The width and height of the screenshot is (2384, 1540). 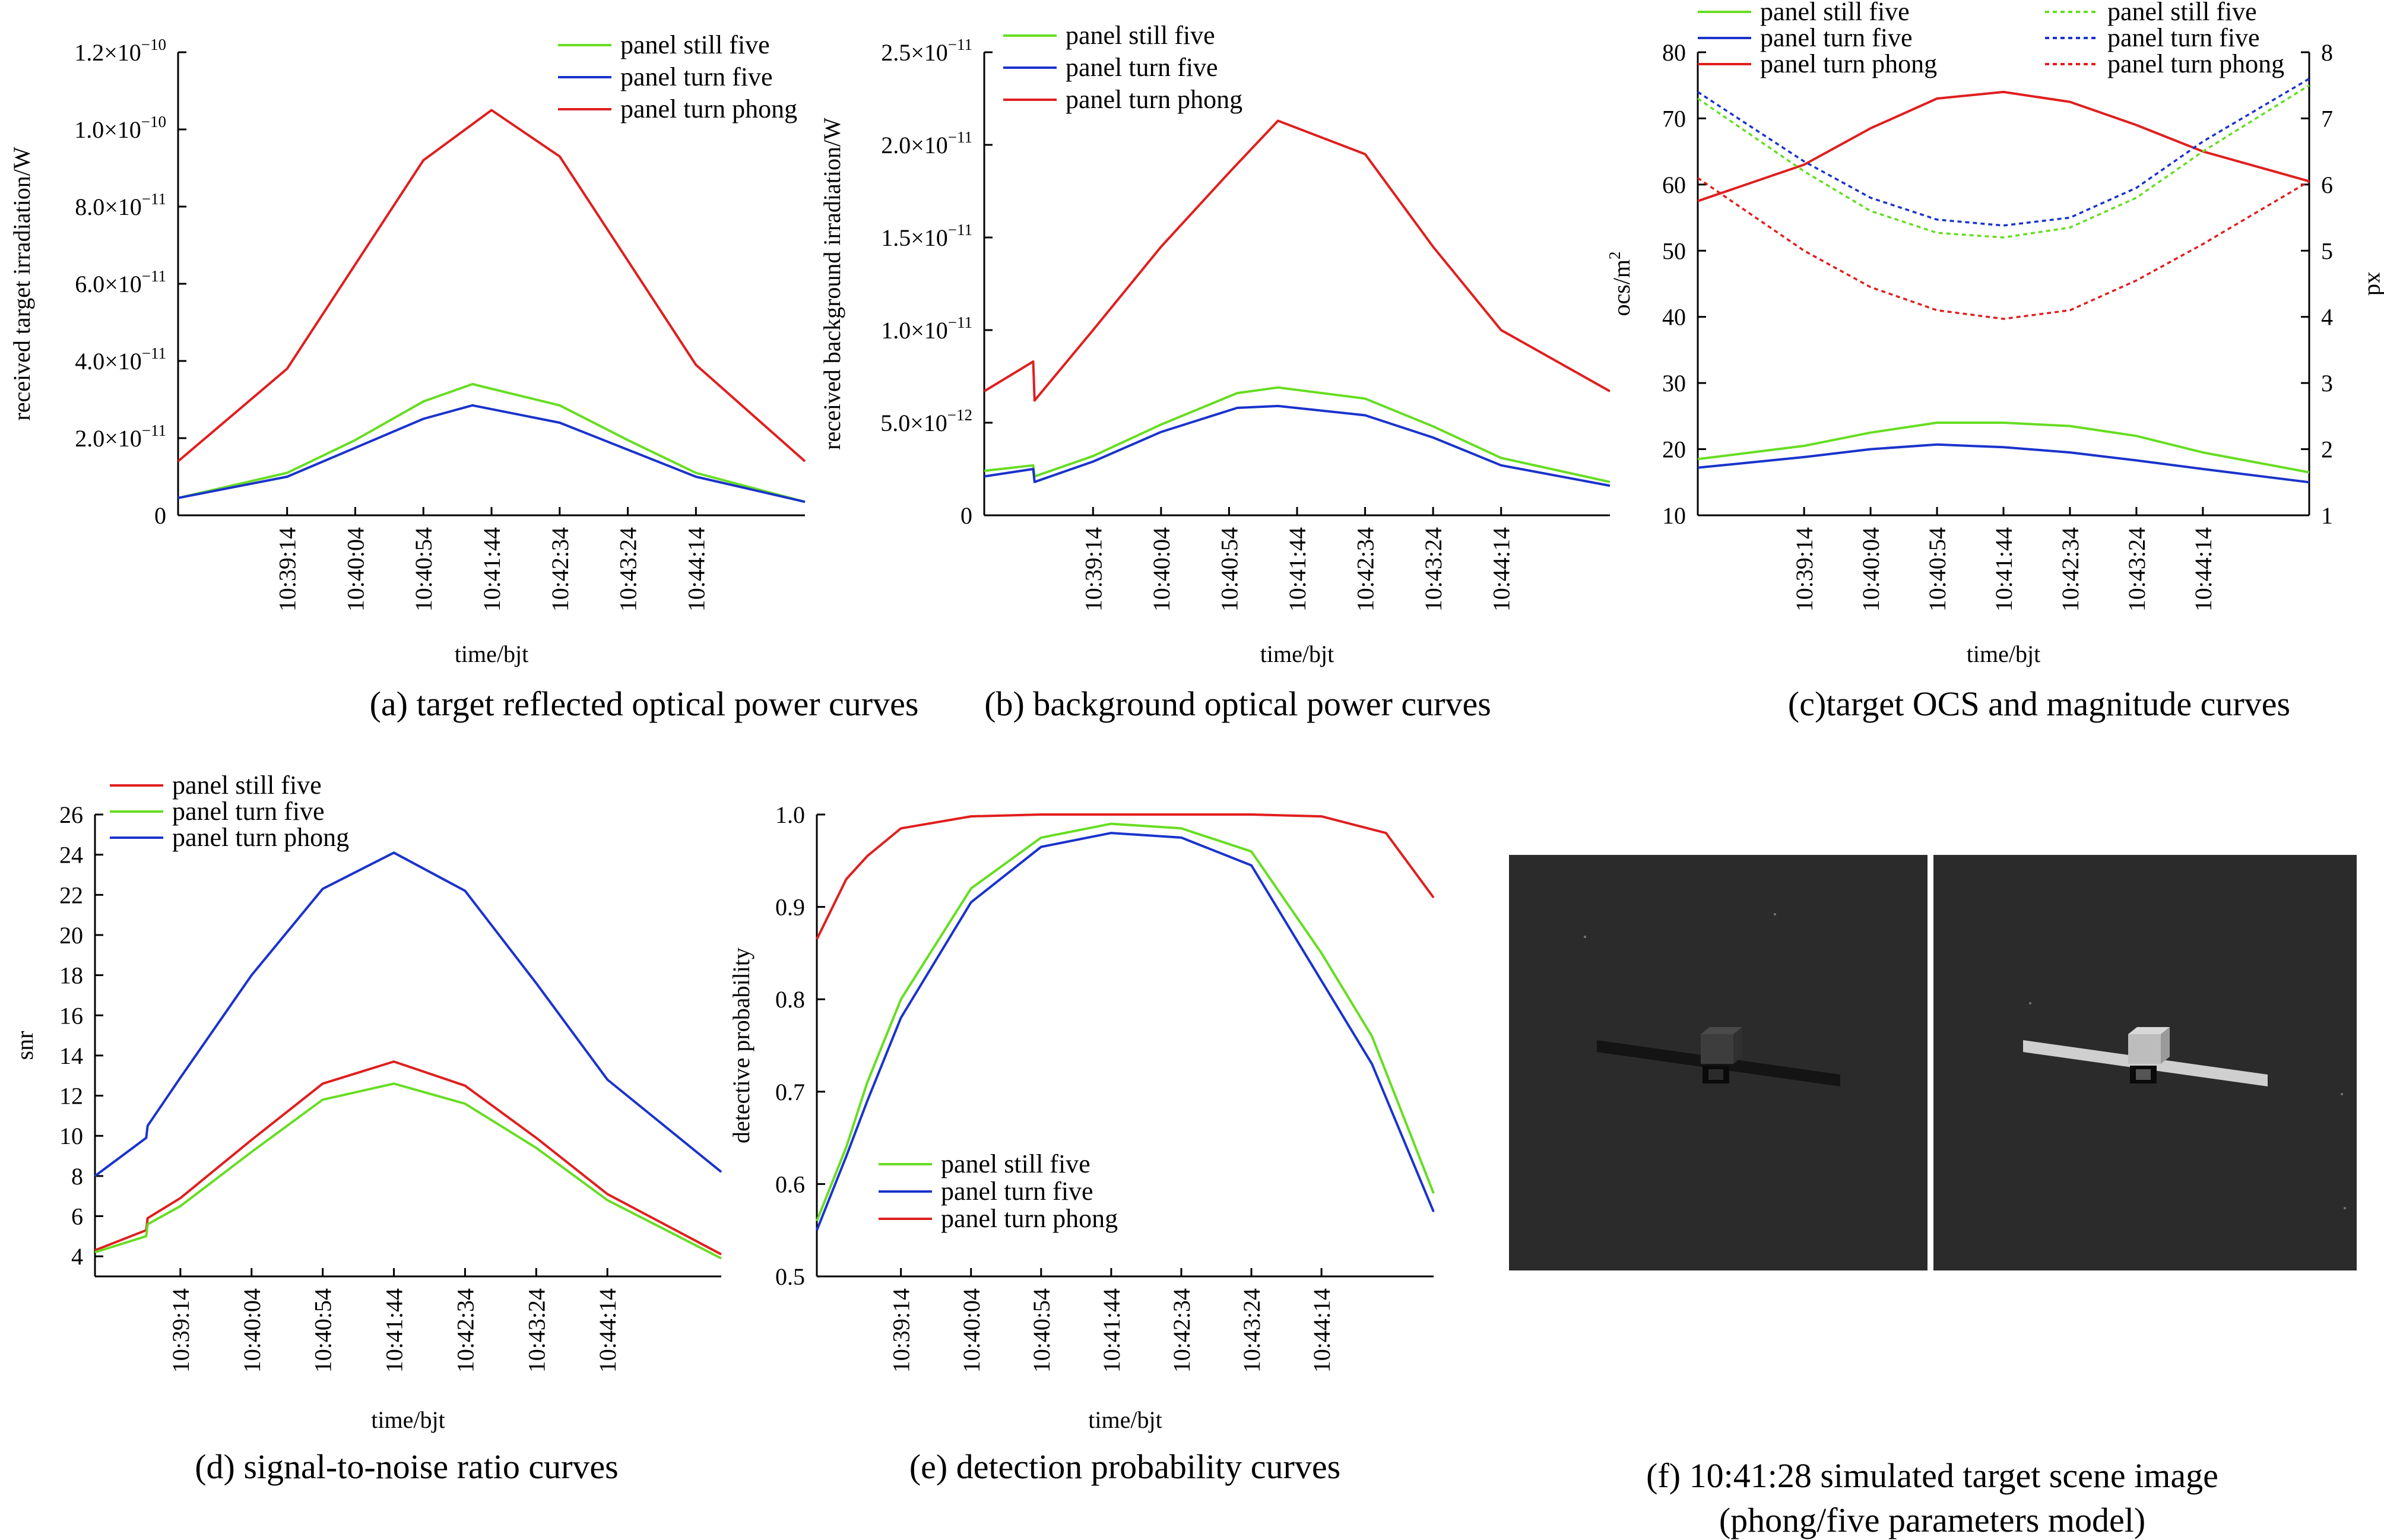 What do you see at coordinates (2149, 1030) in the screenshot?
I see `satellite-body-top-bright` at bounding box center [2149, 1030].